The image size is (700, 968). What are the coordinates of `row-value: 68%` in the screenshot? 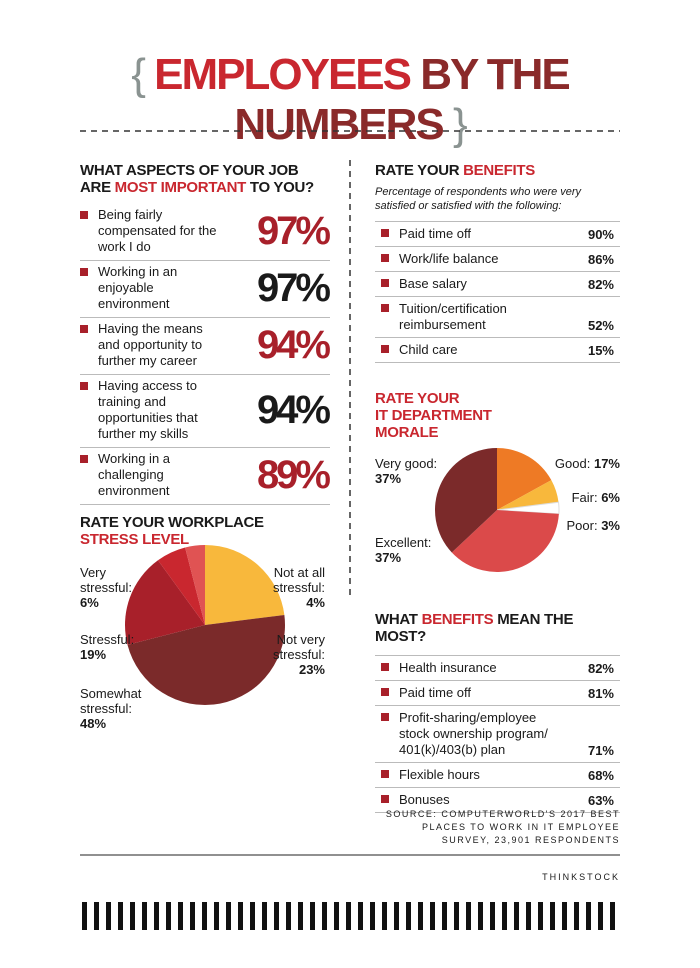 It's located at (600, 775).